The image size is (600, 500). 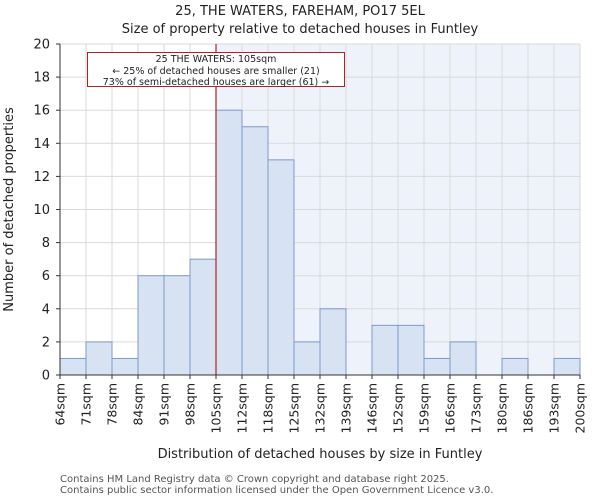 I want to click on x-tick-label: 71sqm, so click(x=86, y=404).